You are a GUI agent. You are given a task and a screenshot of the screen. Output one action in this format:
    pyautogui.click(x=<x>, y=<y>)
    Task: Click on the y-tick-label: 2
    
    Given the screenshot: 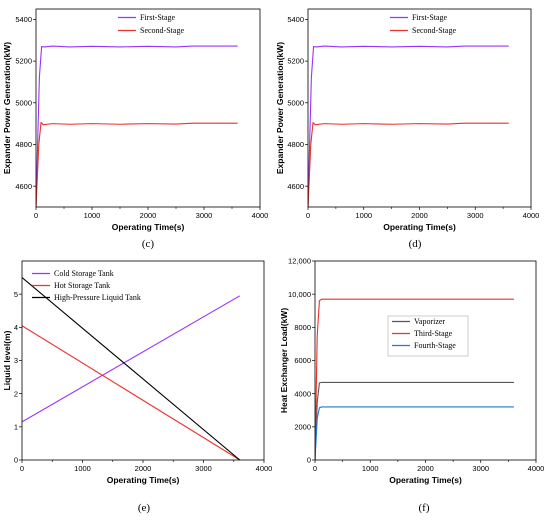 What is the action you would take?
    pyautogui.click(x=16, y=393)
    